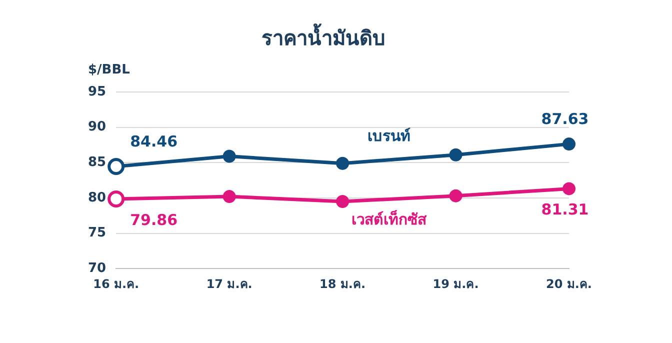 This screenshot has height=343, width=672. I want to click on y-tick-label: 90, so click(97, 127).